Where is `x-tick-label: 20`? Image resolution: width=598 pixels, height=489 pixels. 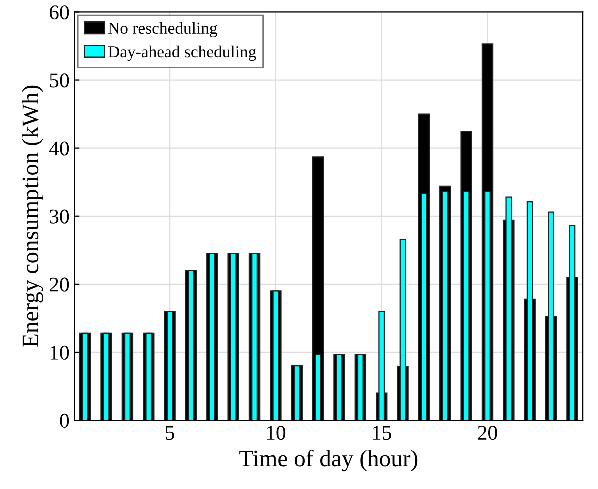
x-tick-label: 20 is located at coordinates (488, 433).